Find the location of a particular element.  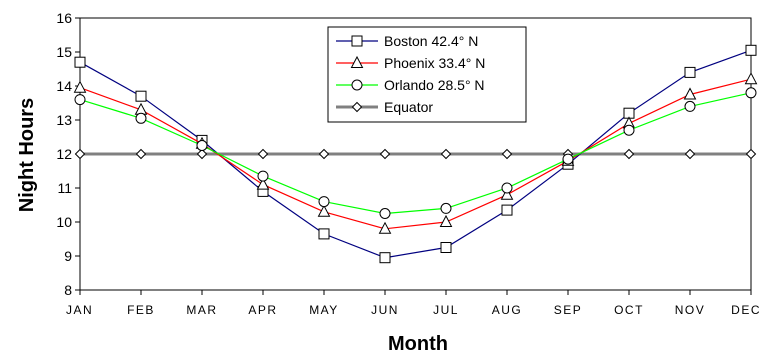

y-tick-label: 14 is located at coordinates (64, 86).